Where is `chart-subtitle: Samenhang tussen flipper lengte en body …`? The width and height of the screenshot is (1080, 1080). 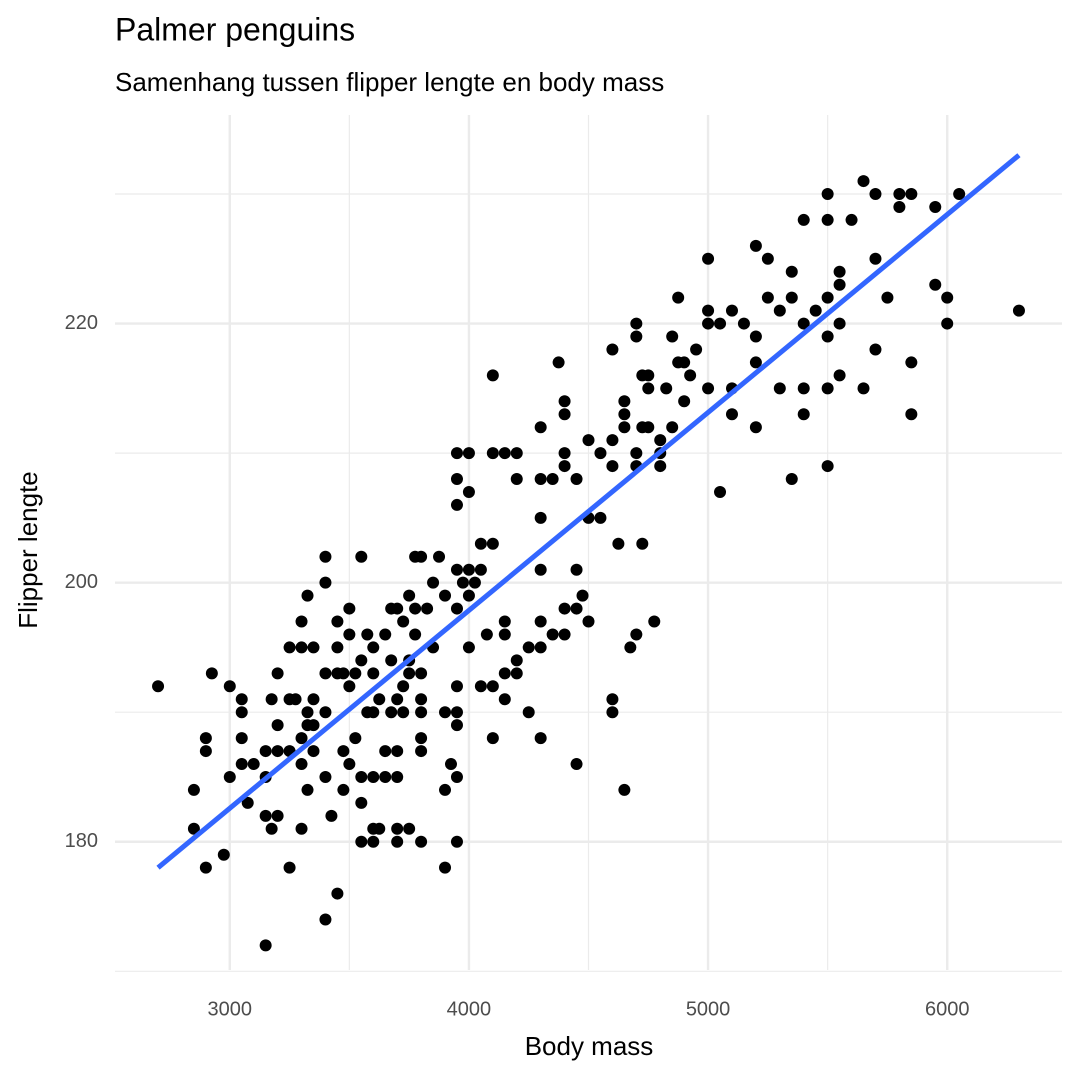
chart-subtitle: Samenhang tussen flipper lengte en body … is located at coordinates (389, 82).